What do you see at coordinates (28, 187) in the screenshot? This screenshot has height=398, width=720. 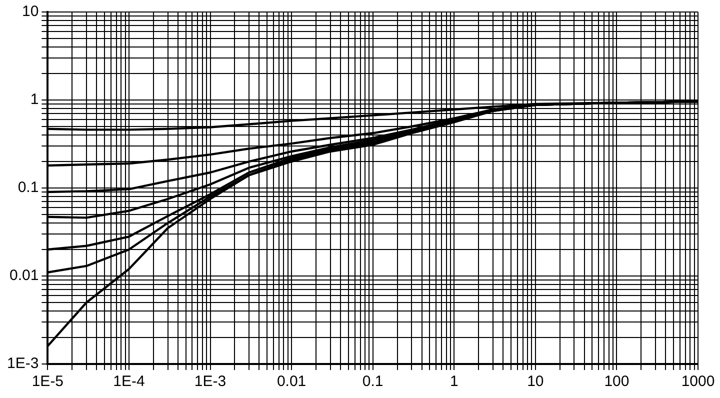 I see `y-tick-label: 0.1` at bounding box center [28, 187].